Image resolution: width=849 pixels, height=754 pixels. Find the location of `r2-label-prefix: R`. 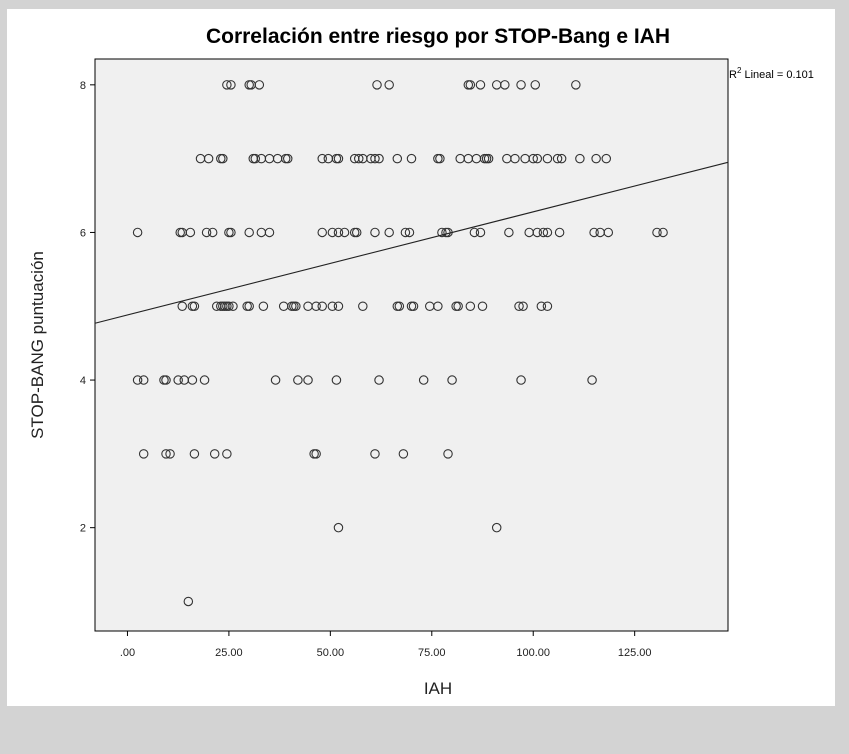

r2-label-prefix: R is located at coordinates (733, 75).